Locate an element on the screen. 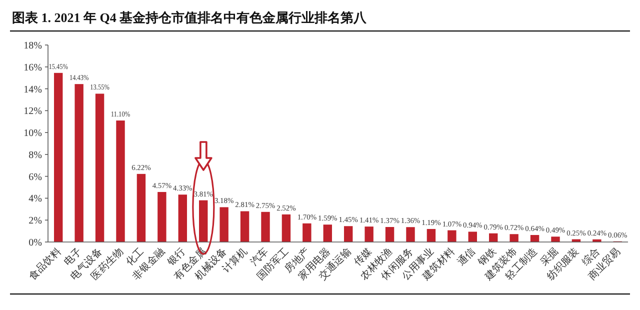 This screenshot has height=310, width=640. y-tick-label: 14% is located at coordinates (33, 90).